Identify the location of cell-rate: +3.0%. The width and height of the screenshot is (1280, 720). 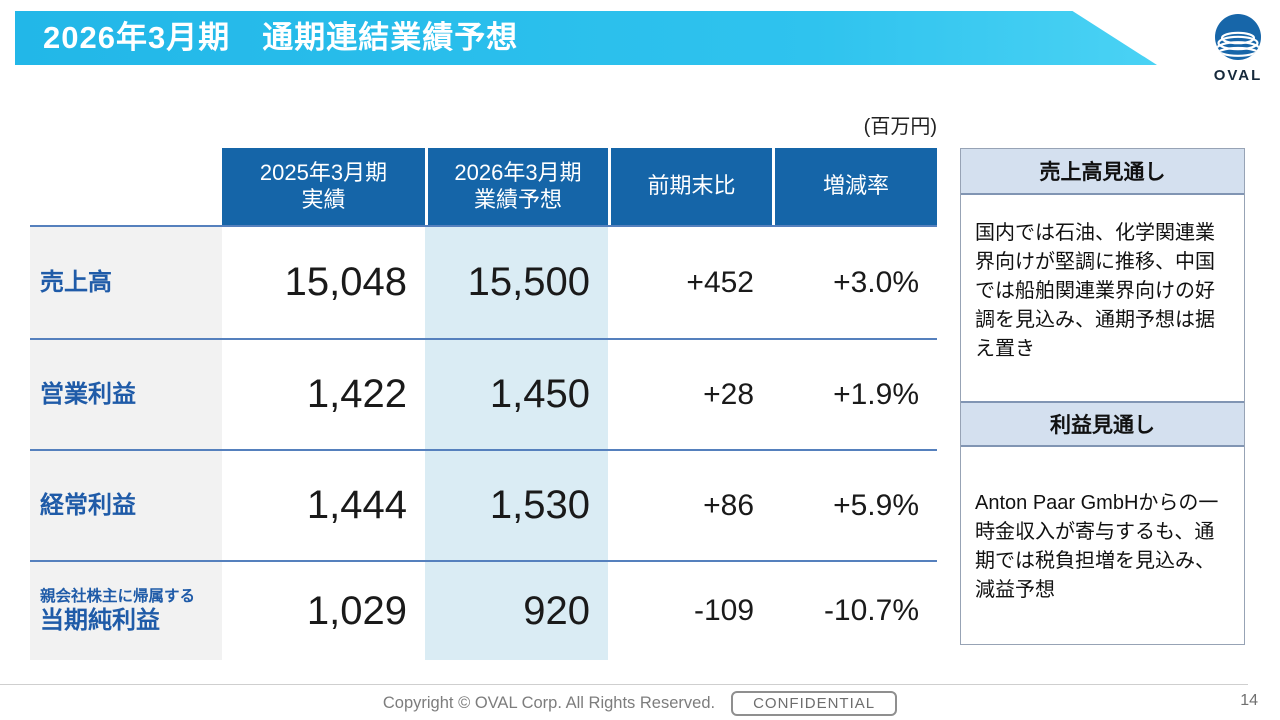
(876, 282).